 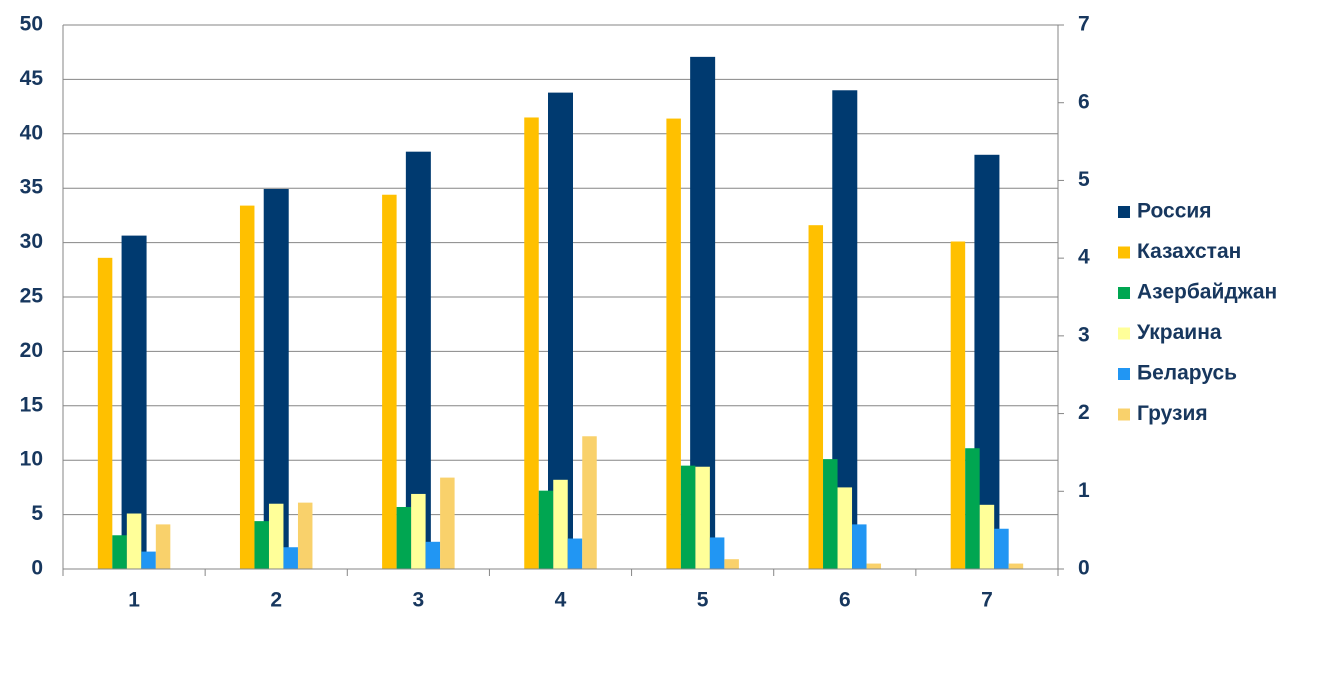 What do you see at coordinates (134, 600) in the screenshot?
I see `x-tick-label: 1` at bounding box center [134, 600].